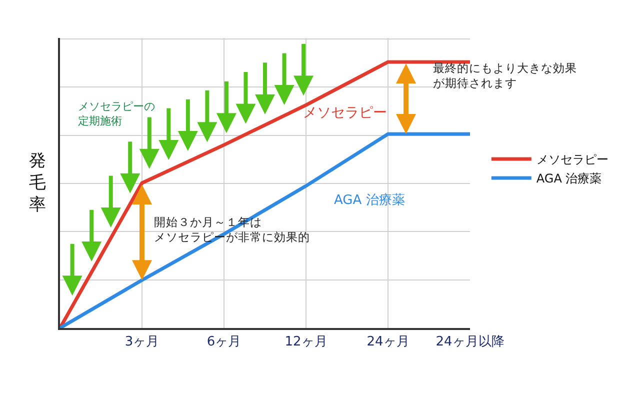  Describe the element at coordinates (37, 183) in the screenshot. I see `y-axis-title: 発毛率` at that location.